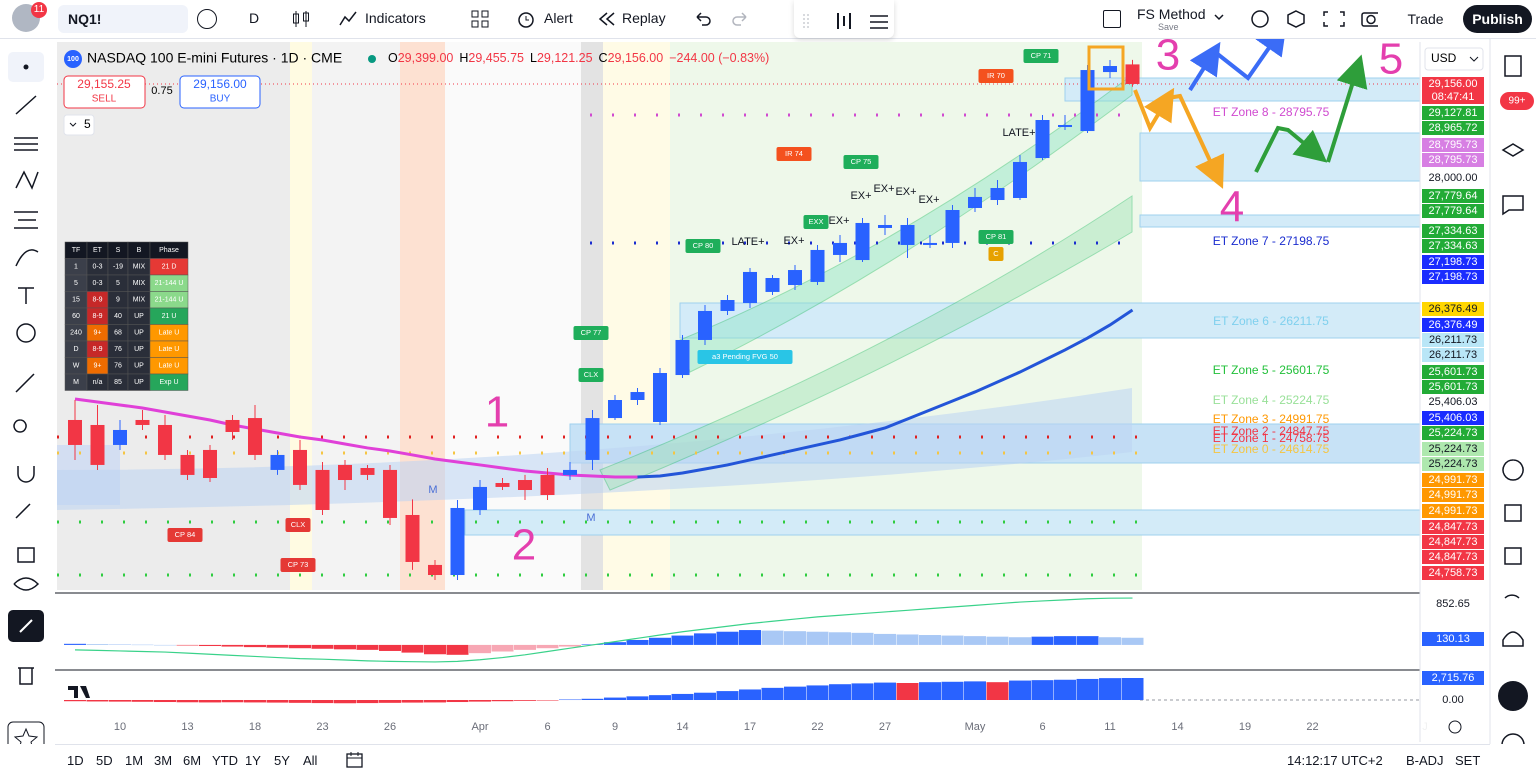  Describe the element at coordinates (26, 333) in the screenshot. I see `emoji-tool` at that location.